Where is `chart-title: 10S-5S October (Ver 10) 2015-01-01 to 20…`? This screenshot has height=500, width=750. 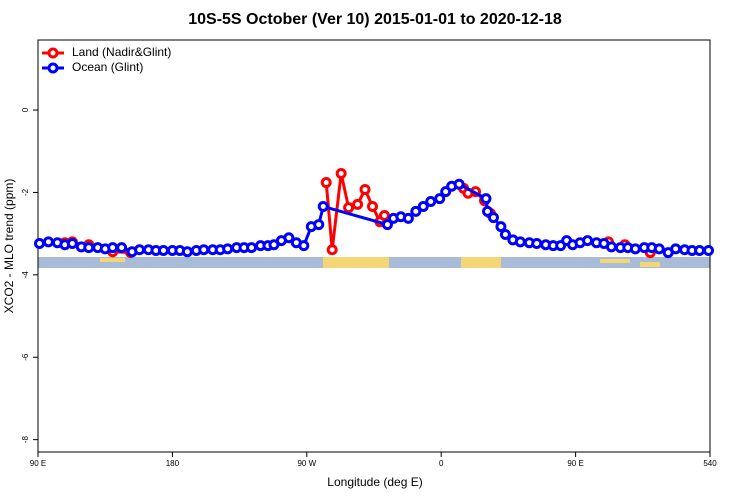 chart-title: 10S-5S October (Ver 10) 2015-01-01 to 20… is located at coordinates (375, 19).